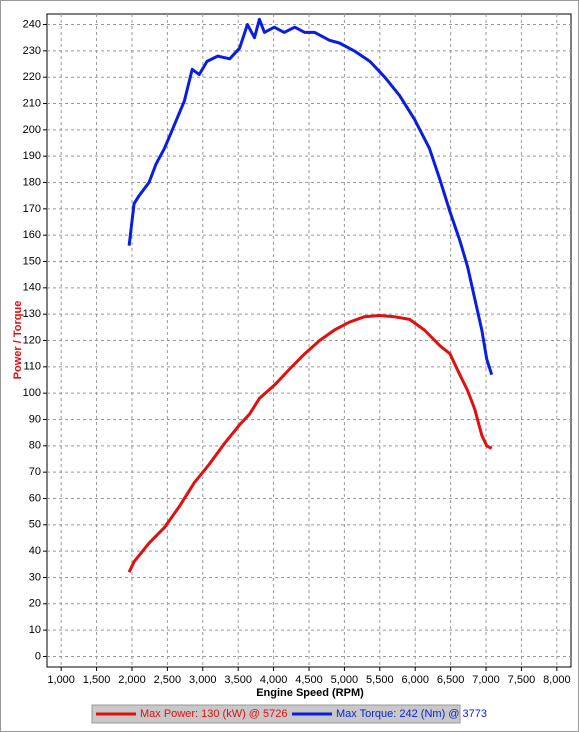 The width and height of the screenshot is (579, 732). I want to click on x-tick-label: 5,000, so click(345, 680).